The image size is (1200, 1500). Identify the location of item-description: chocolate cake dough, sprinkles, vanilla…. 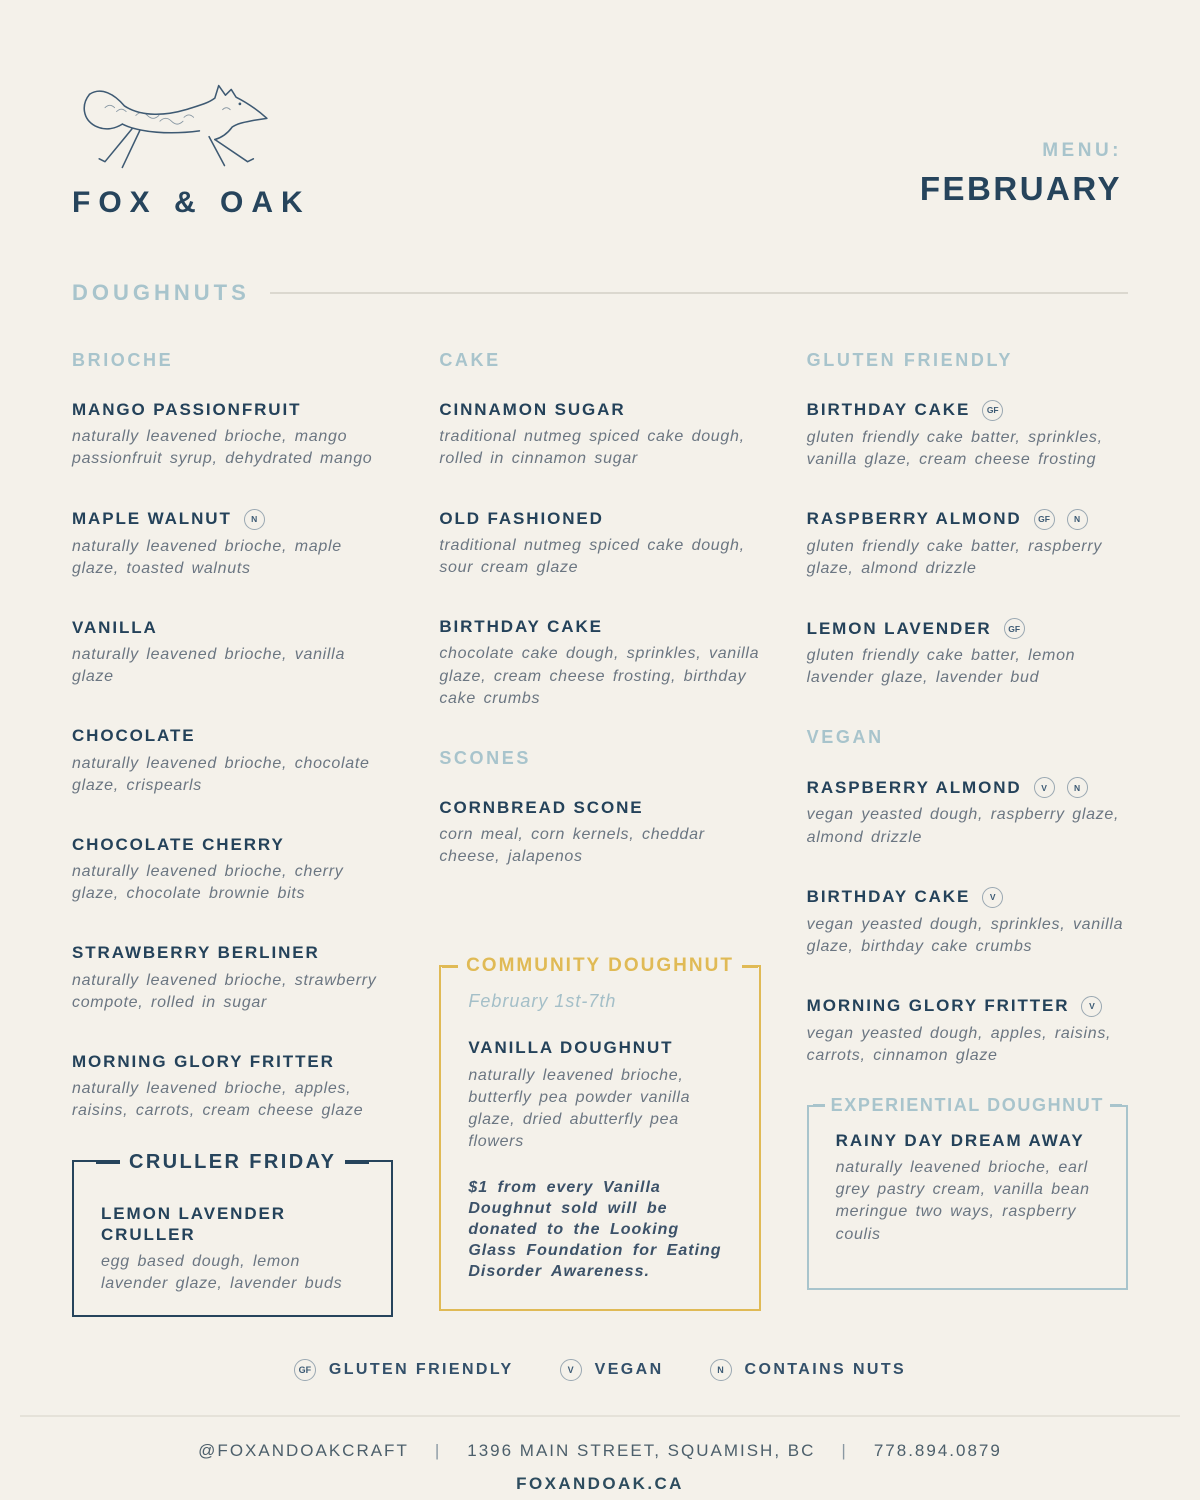
(599, 676).